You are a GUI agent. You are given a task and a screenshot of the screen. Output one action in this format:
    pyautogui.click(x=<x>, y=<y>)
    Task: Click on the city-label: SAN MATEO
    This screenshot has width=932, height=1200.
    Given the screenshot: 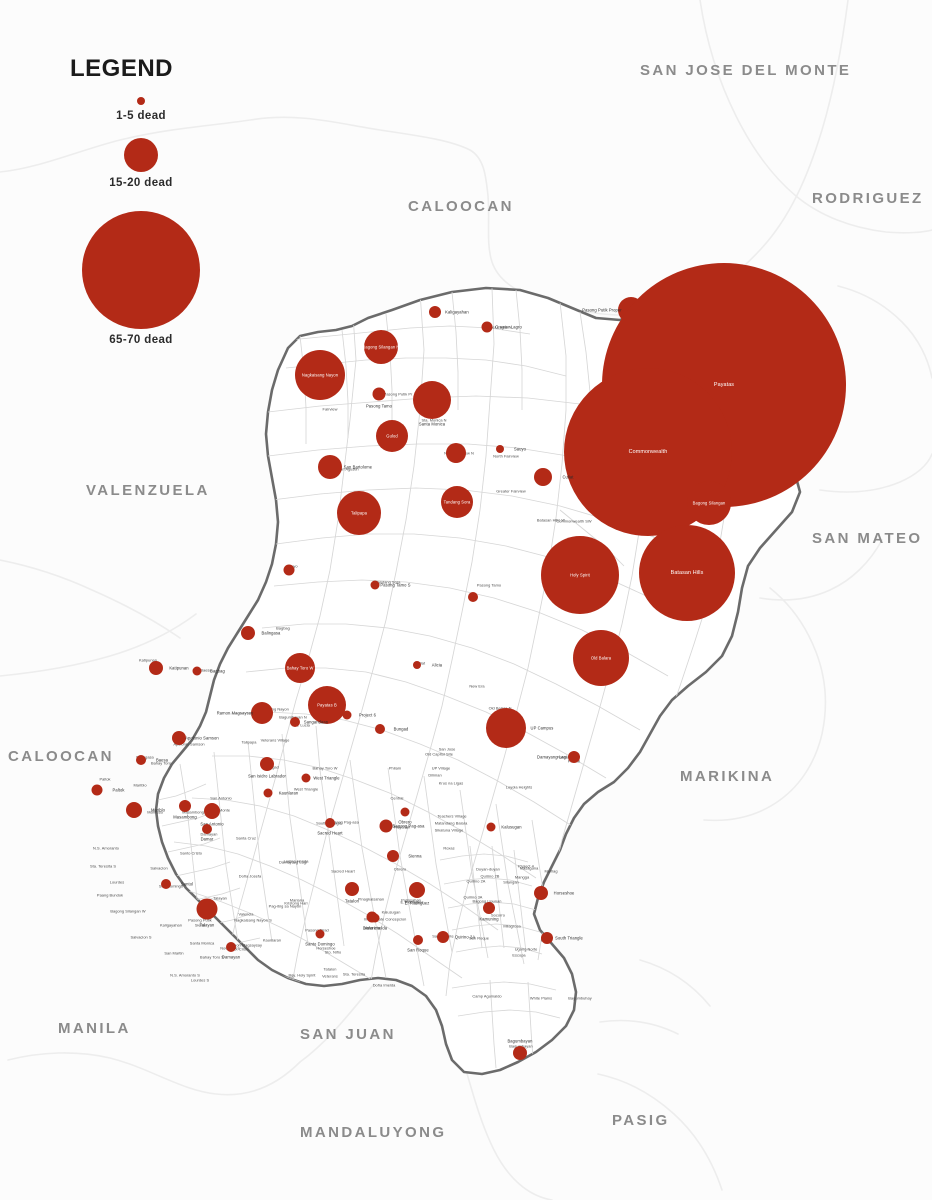 What is the action you would take?
    pyautogui.click(x=867, y=538)
    